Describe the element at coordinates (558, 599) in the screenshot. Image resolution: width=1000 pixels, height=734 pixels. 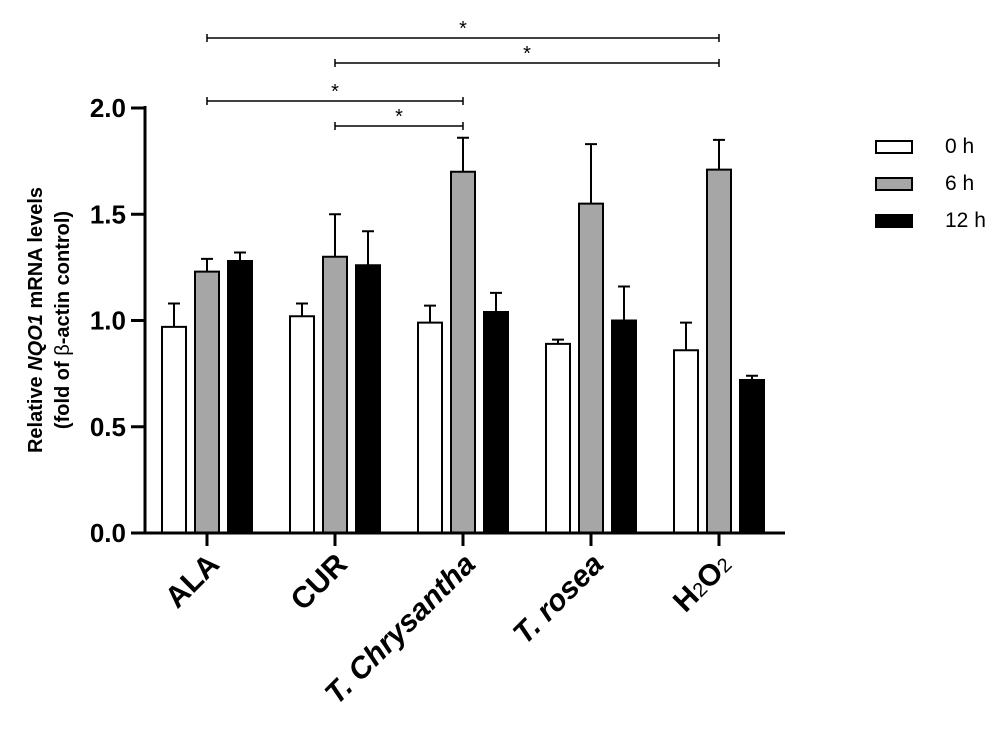
I see `x-tick-label: T. rosea` at that location.